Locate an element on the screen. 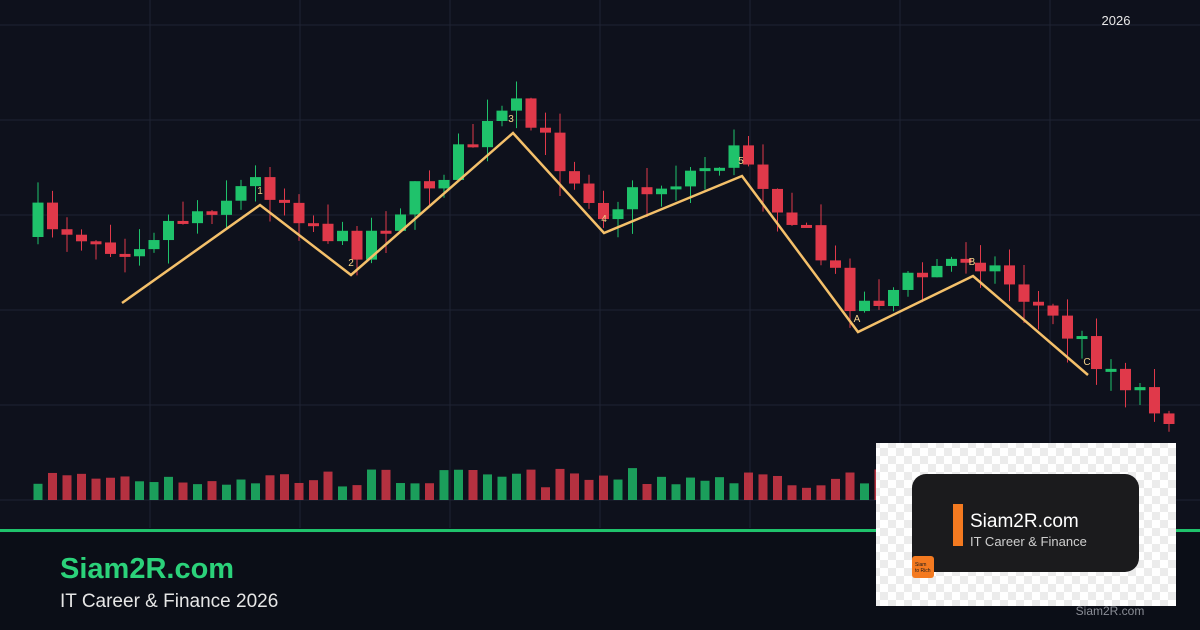 The height and width of the screenshot is (630, 1200). card-tagline: IT Career & Finance is located at coordinates (1028, 541).